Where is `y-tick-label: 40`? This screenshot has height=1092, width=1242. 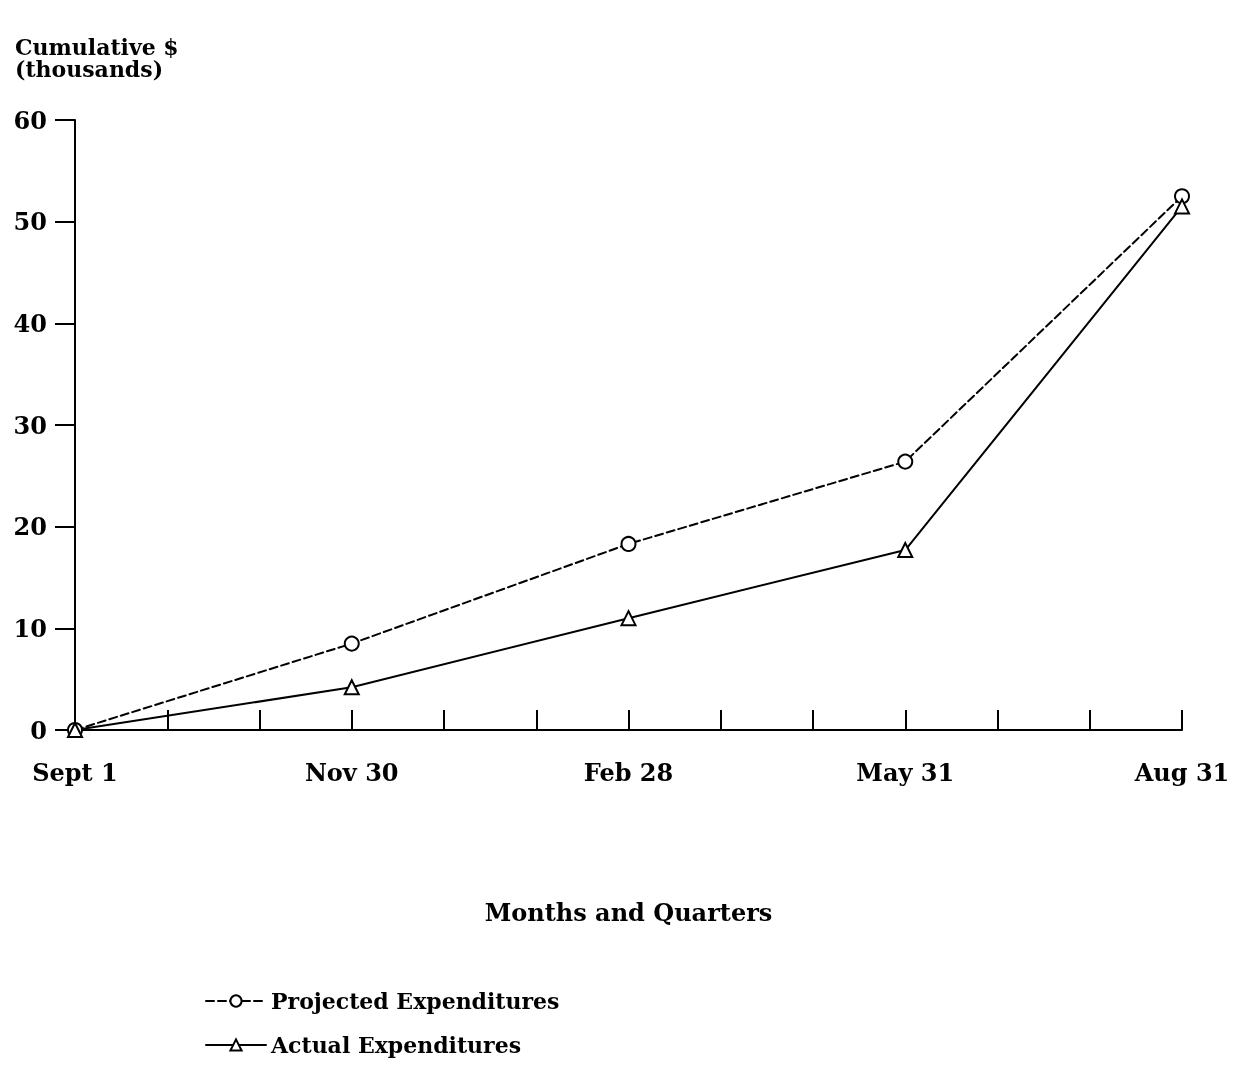 y-tick-label: 40 is located at coordinates (30, 323).